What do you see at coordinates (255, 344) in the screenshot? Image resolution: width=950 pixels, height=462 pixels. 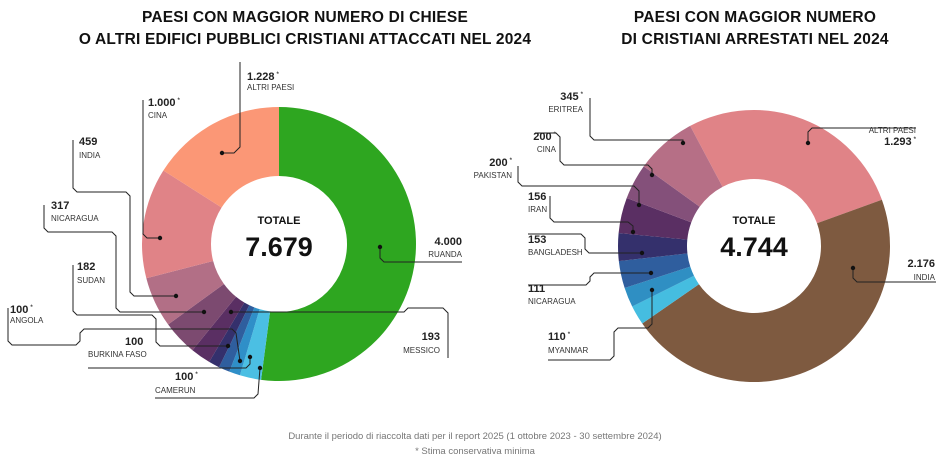 I see `slice-messico` at bounding box center [255, 344].